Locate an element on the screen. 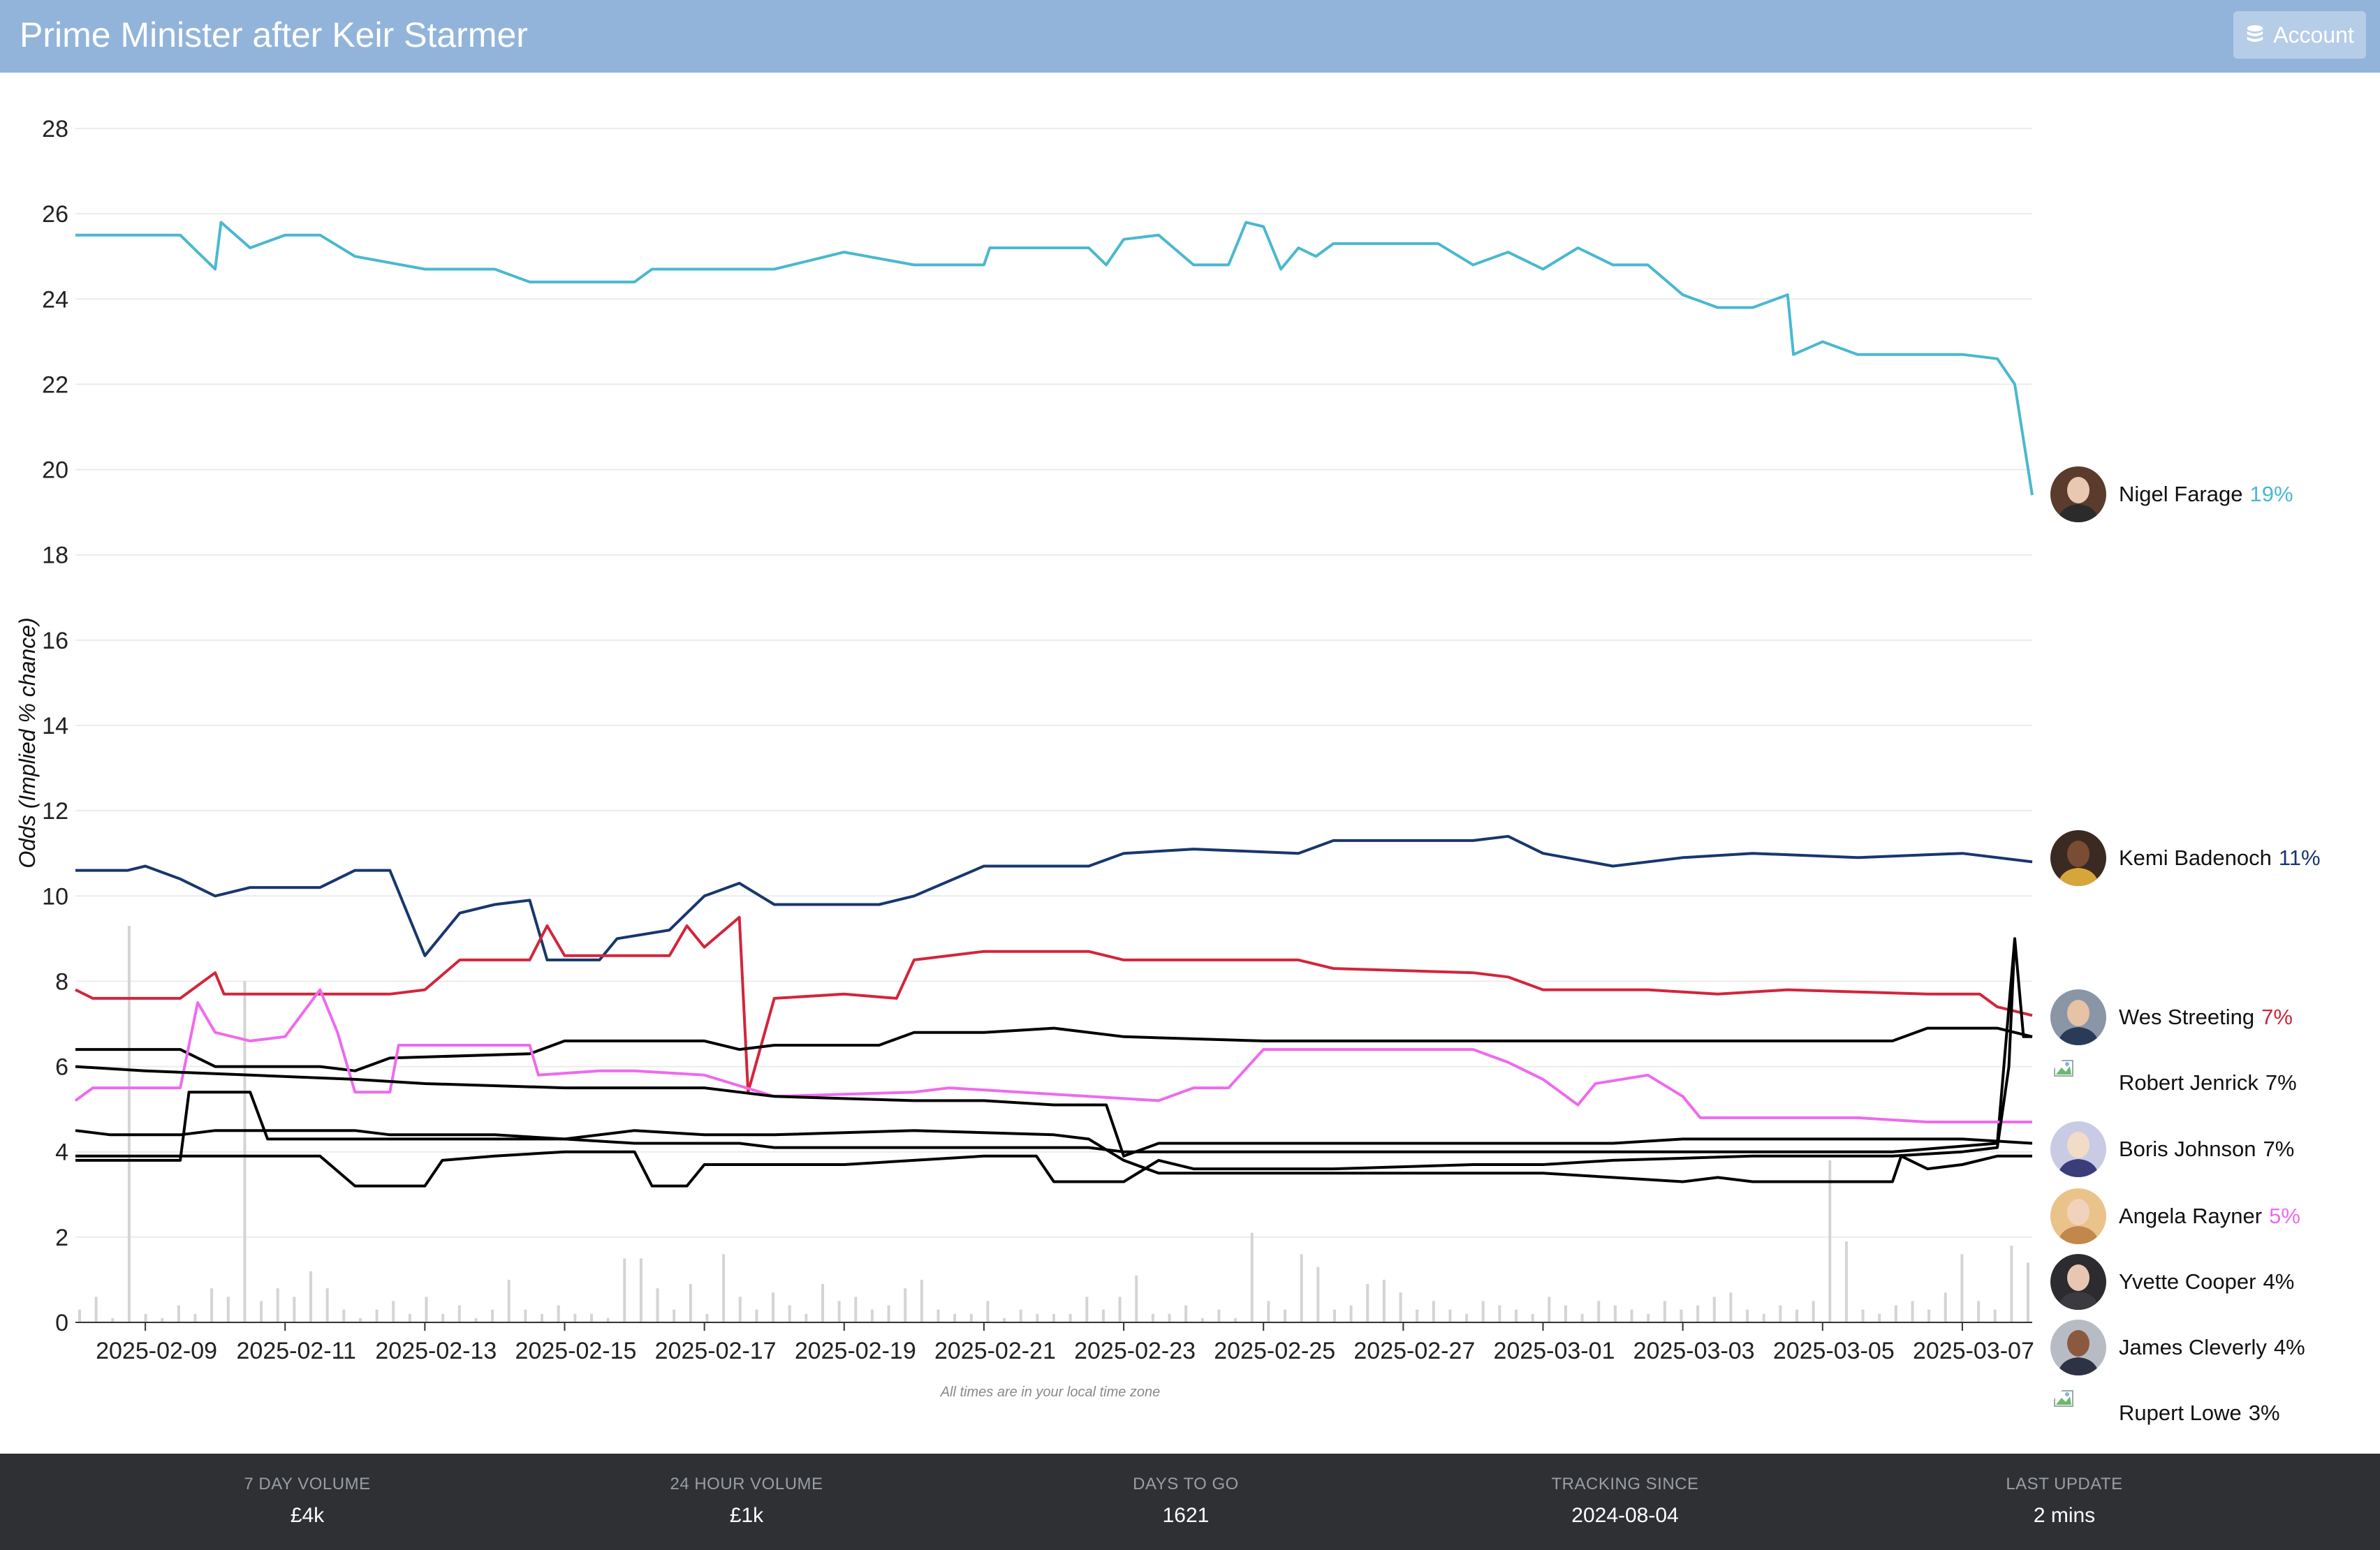 The height and width of the screenshot is (1550, 2380). y-tick-label: 20 is located at coordinates (55, 470).